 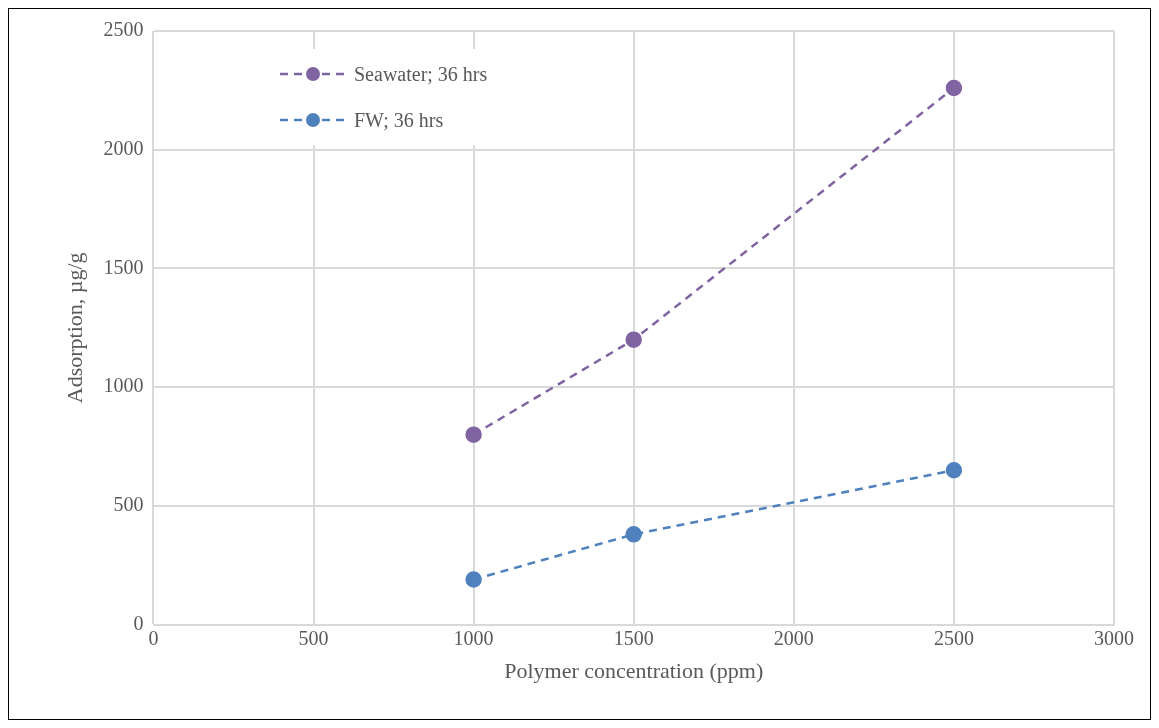 I want to click on y-tick-label: 2500, so click(x=123, y=29).